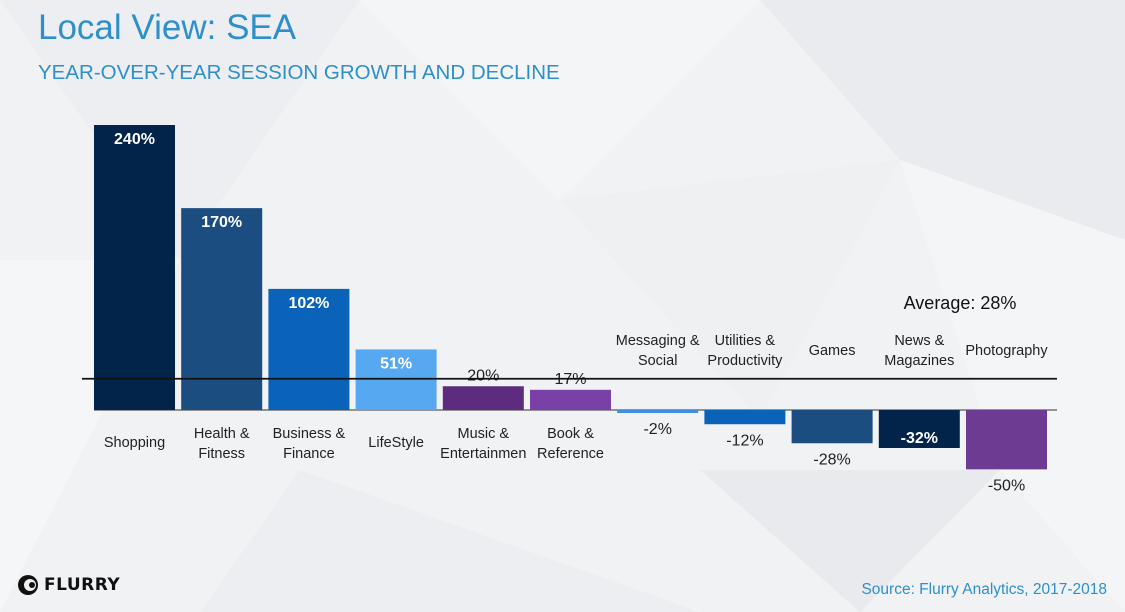 This screenshot has width=1125, height=612. I want to click on category-label: Messaging & Social, so click(658, 351).